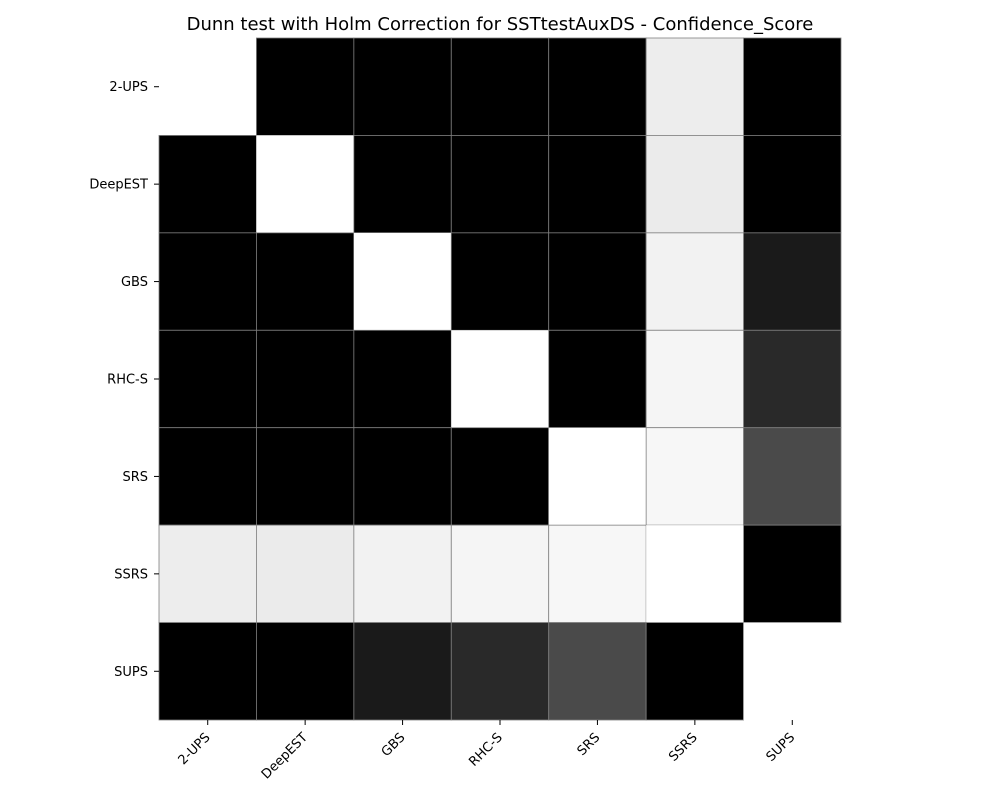  What do you see at coordinates (134, 282) in the screenshot?
I see `y-tick-label: GBS` at bounding box center [134, 282].